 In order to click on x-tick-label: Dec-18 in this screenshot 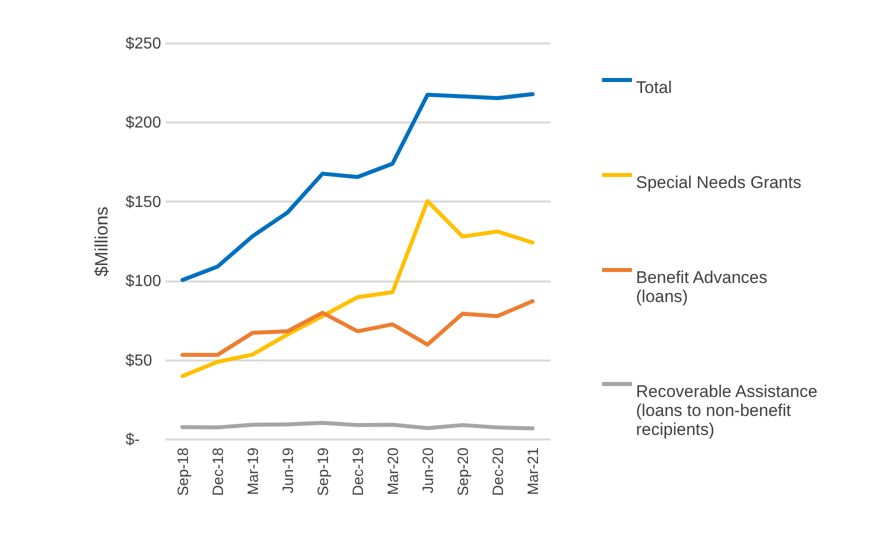, I will do `click(218, 472)`.